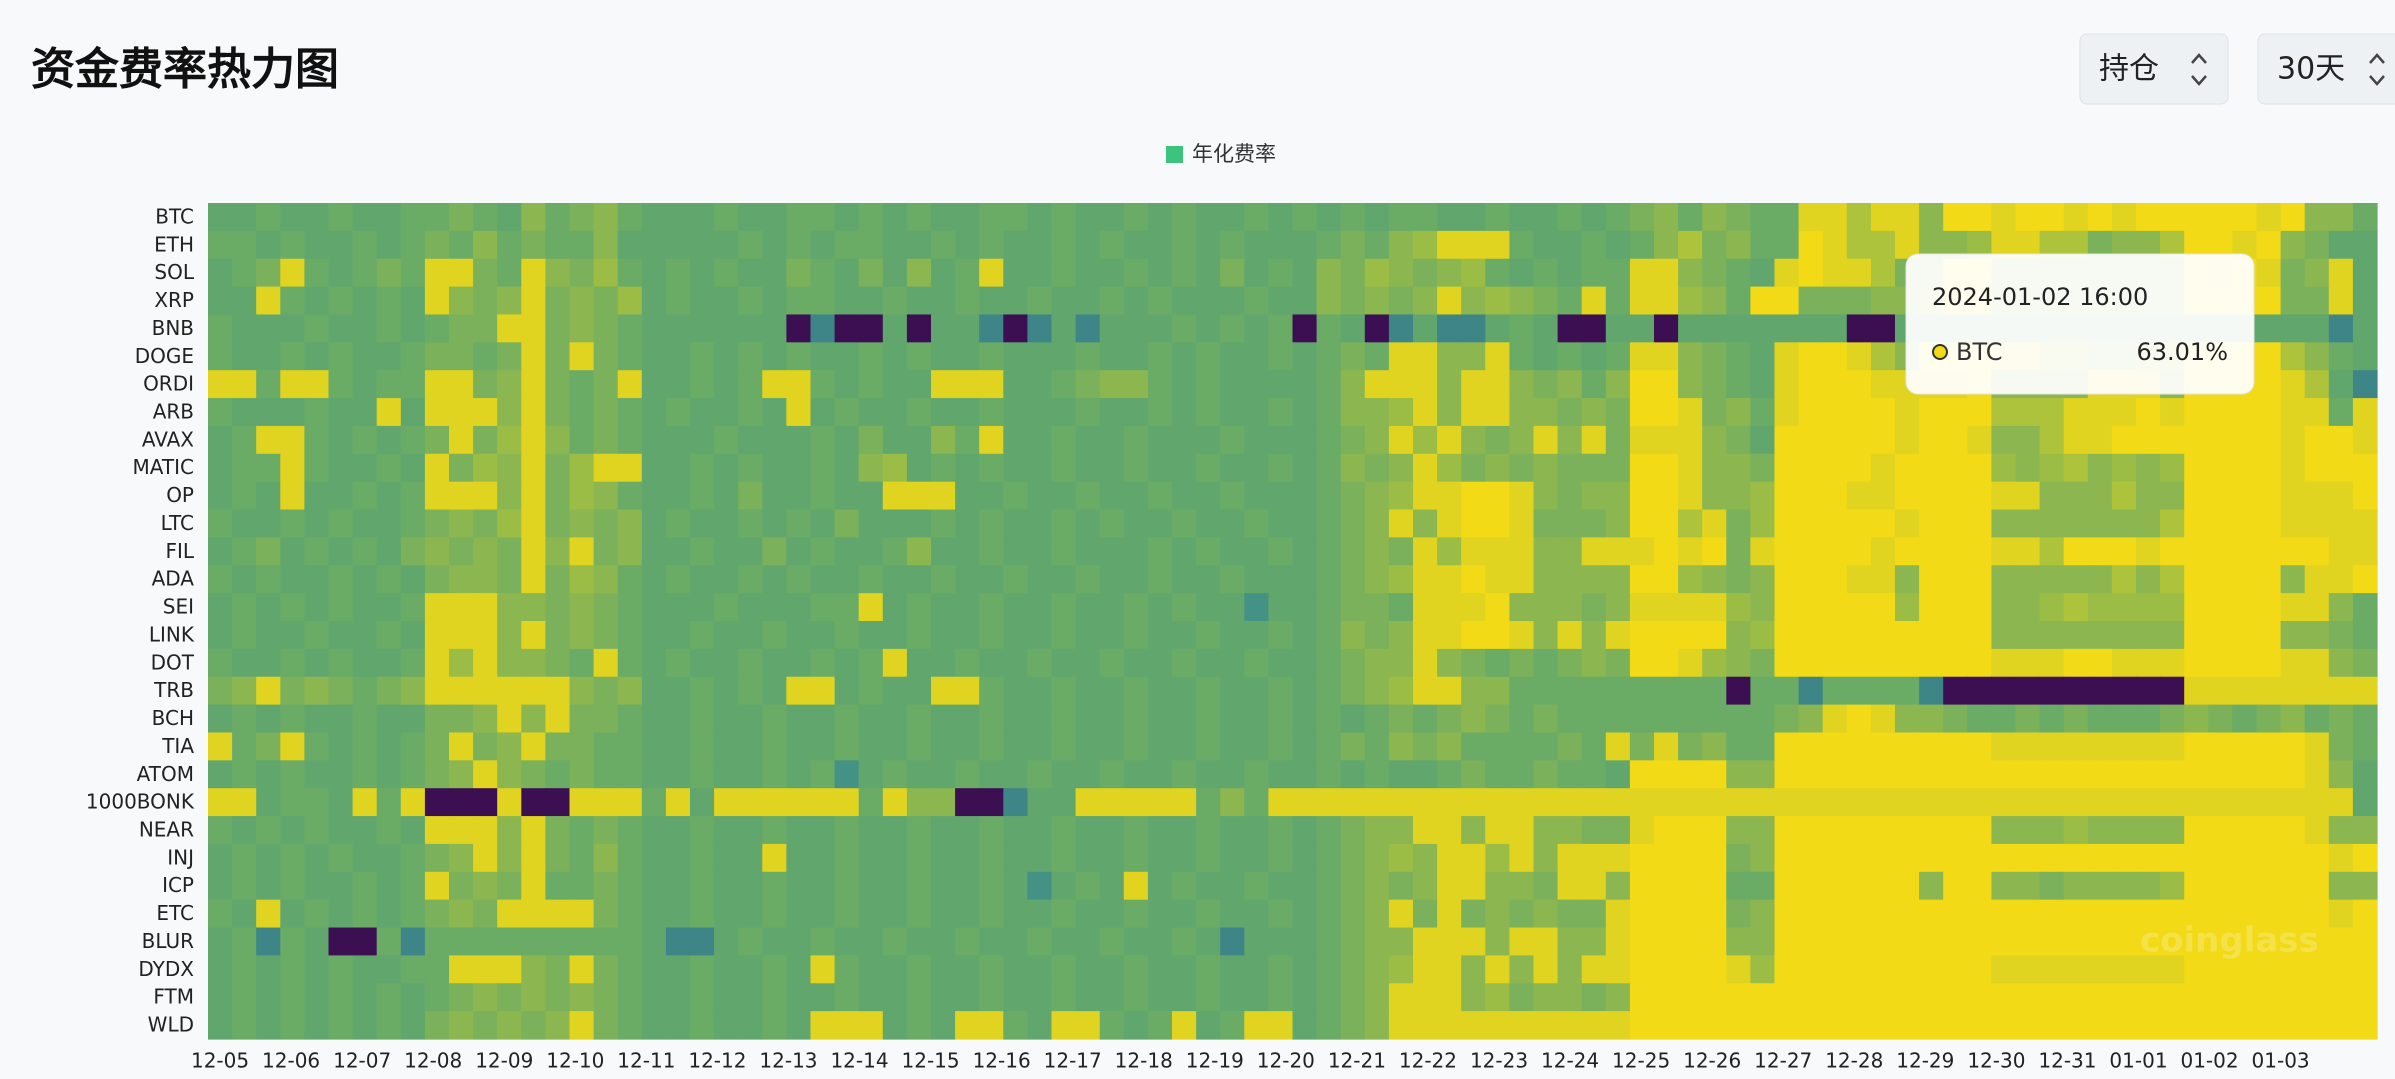 The width and height of the screenshot is (2395, 1079). I want to click on y-tick-label: DYDX, so click(166, 969).